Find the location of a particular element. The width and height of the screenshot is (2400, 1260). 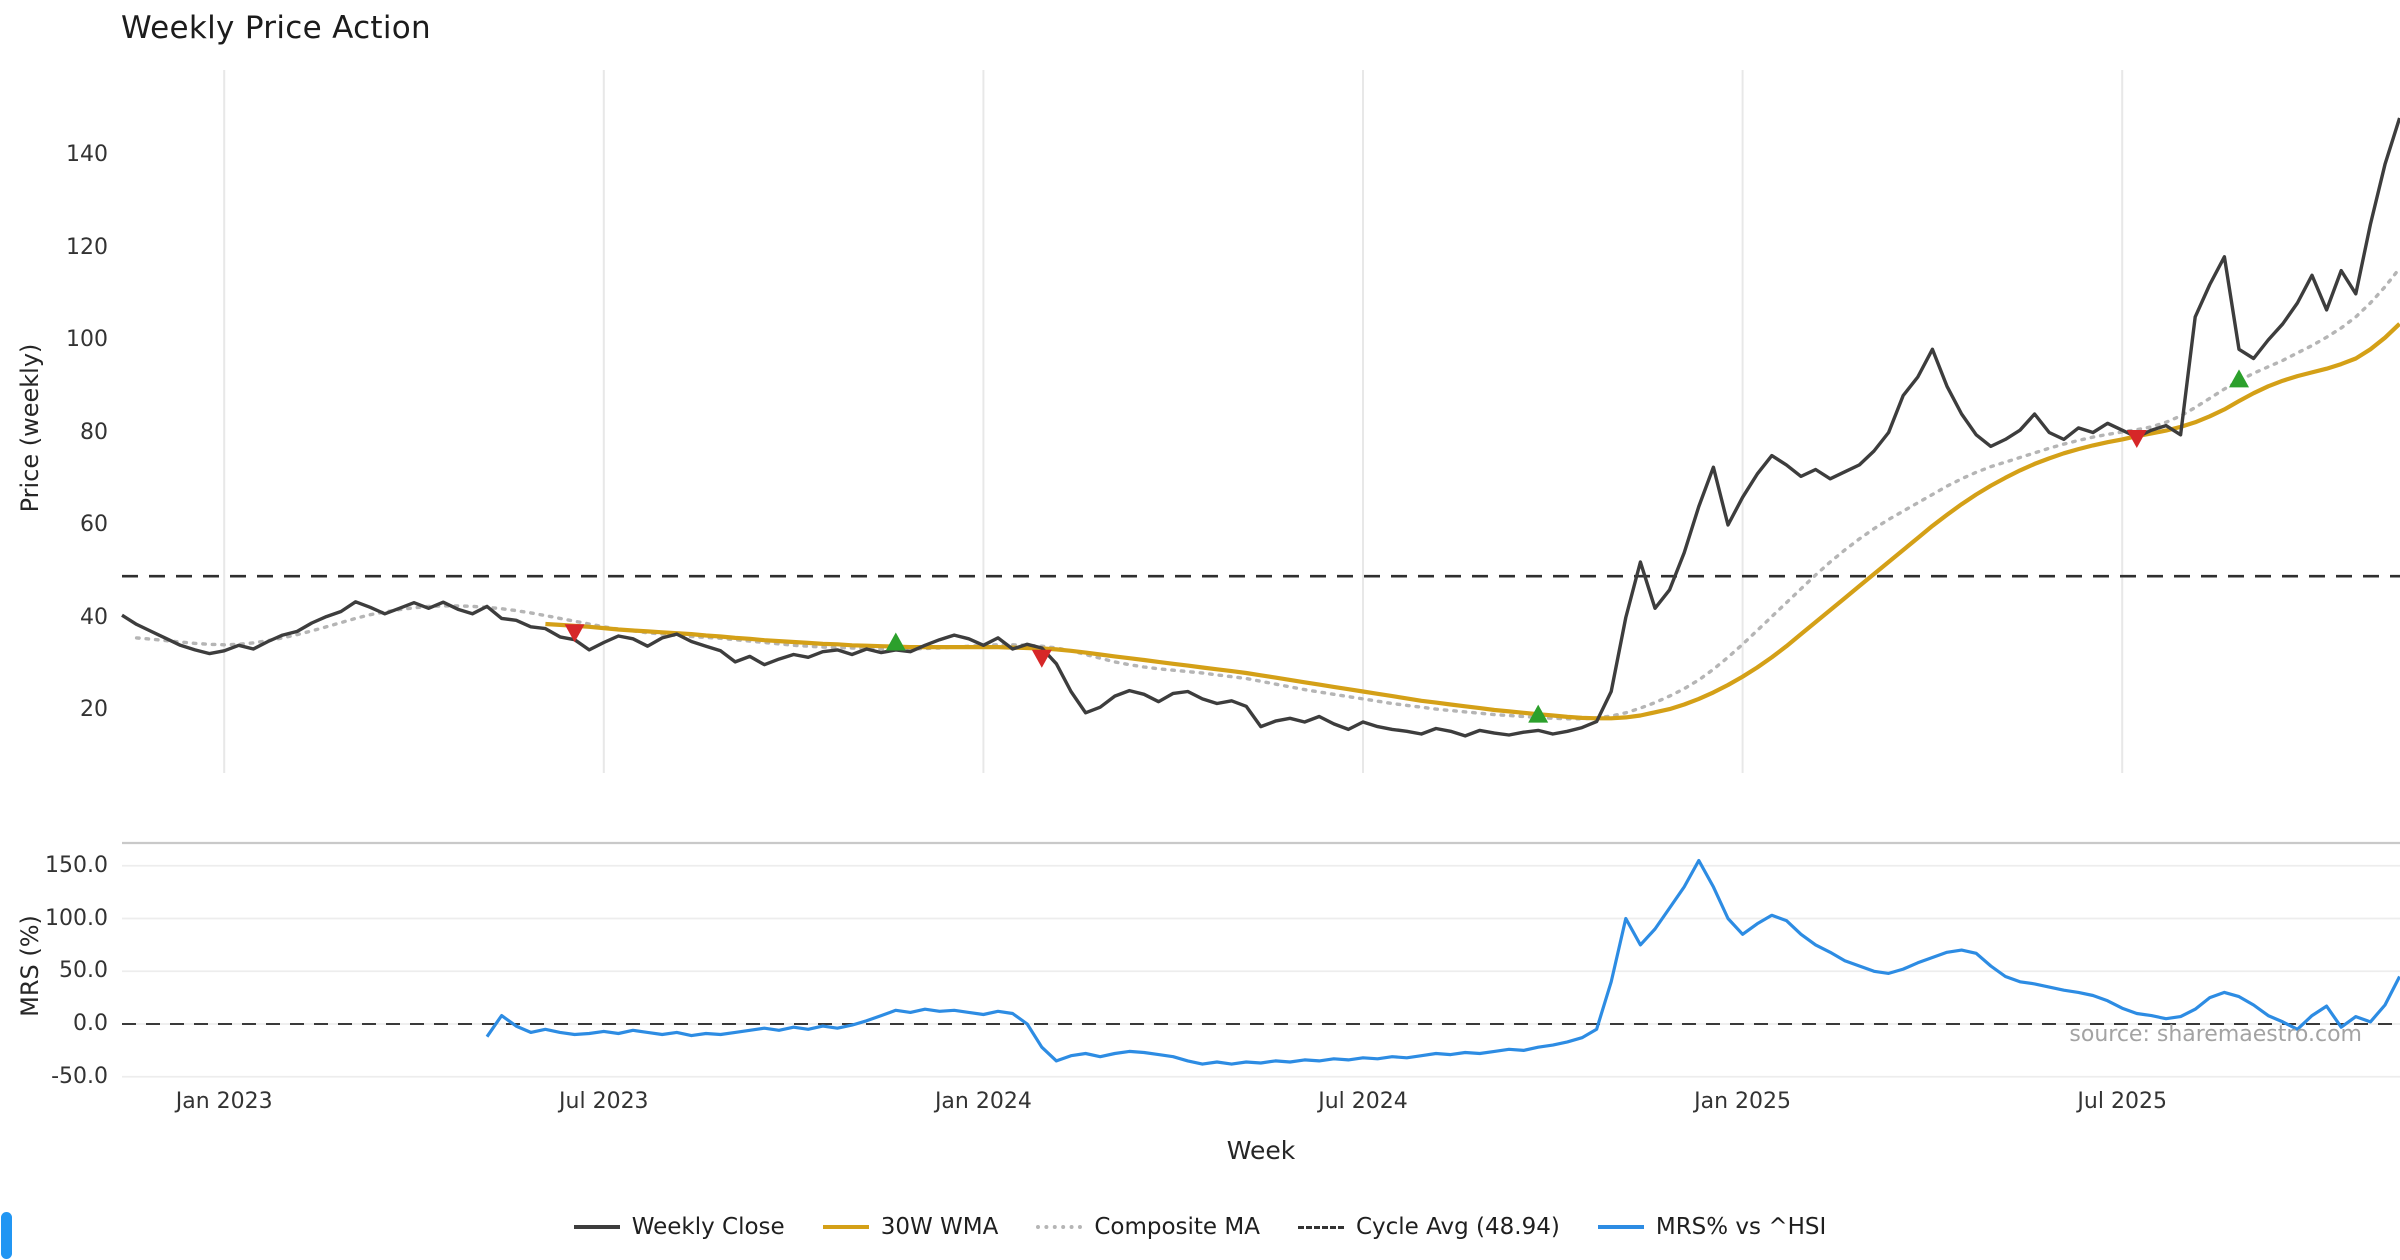

legend-item: Composite MA is located at coordinates (1148, 1227).